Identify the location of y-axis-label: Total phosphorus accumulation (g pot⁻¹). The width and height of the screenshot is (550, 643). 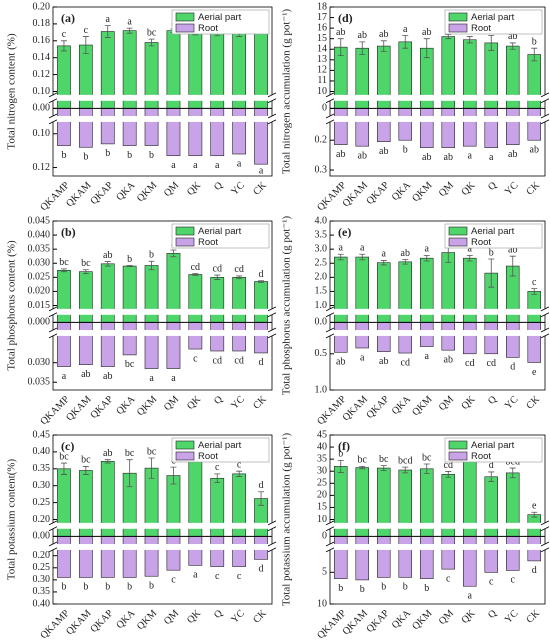
(287, 305).